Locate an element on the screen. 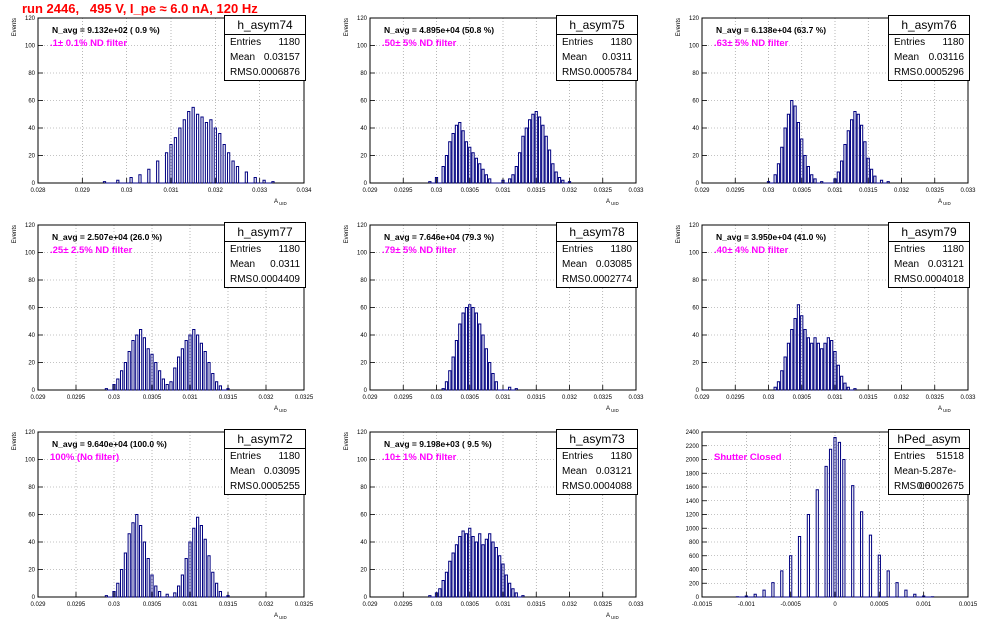  y-tick-label: 1200 is located at coordinates (693, 516).